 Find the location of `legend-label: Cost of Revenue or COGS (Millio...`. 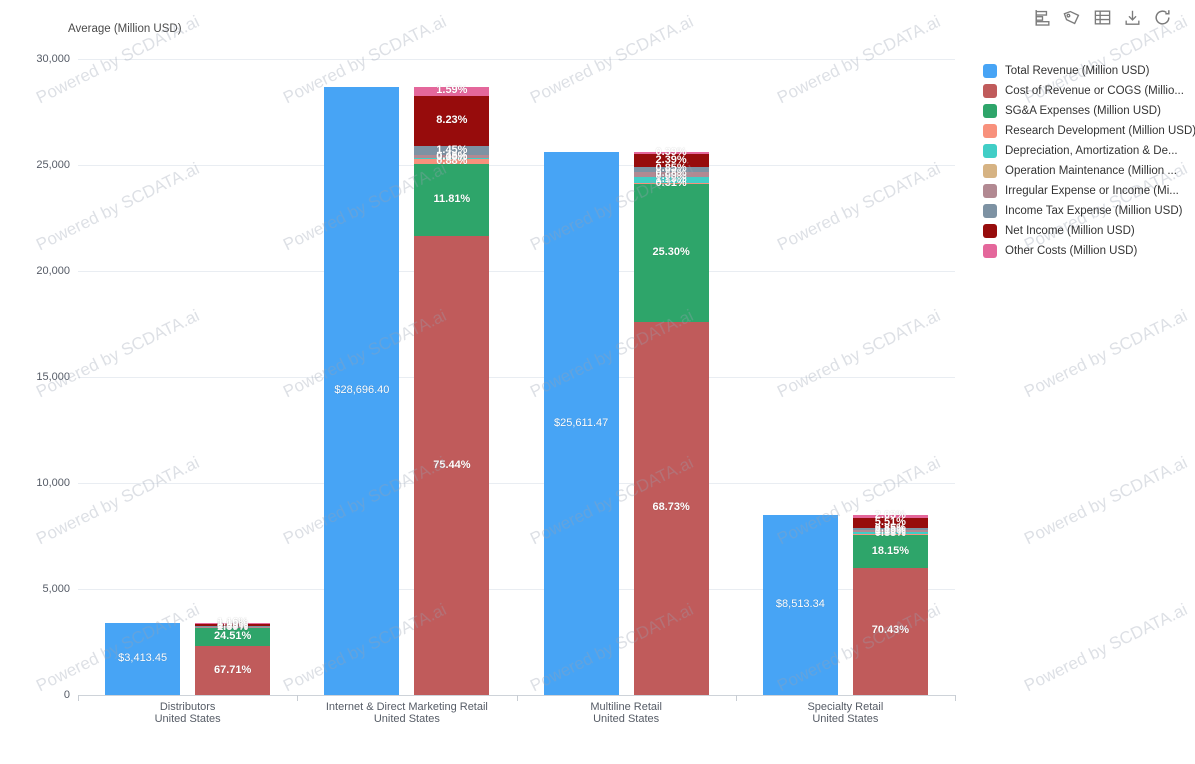

legend-label: Cost of Revenue or COGS (Millio... is located at coordinates (1094, 91).